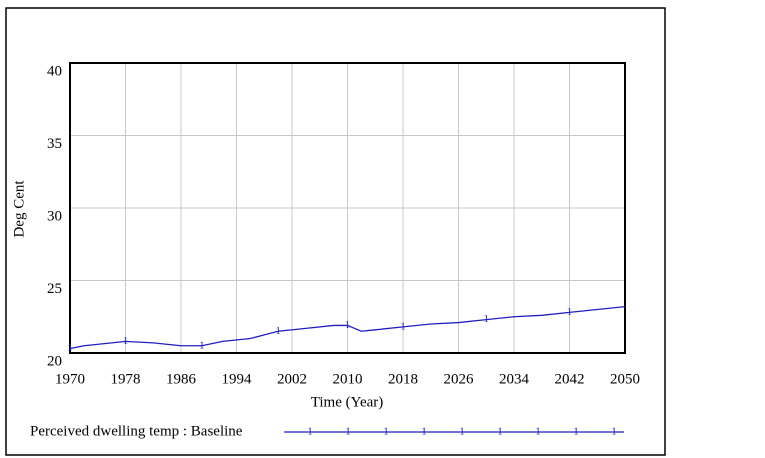 The height and width of the screenshot is (458, 765). I want to click on y-tick-label: 40, so click(54, 71).